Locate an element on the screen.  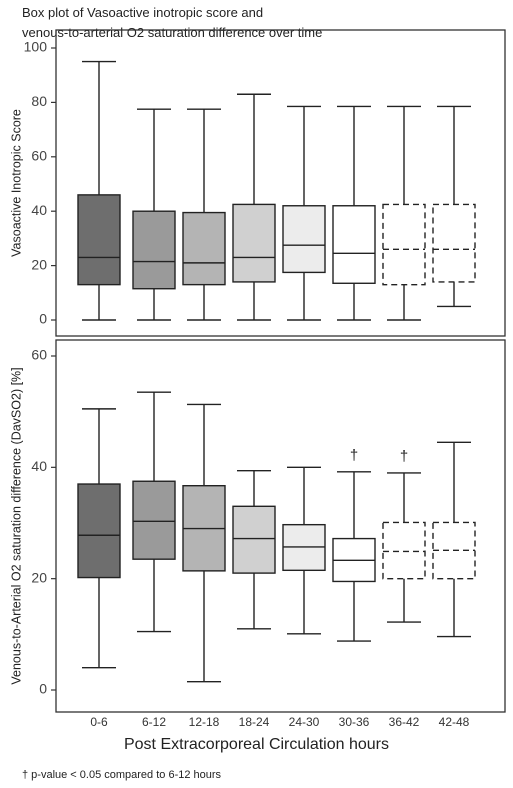
x-tick-label-12-18: 12-18 is located at coordinates (204, 722).